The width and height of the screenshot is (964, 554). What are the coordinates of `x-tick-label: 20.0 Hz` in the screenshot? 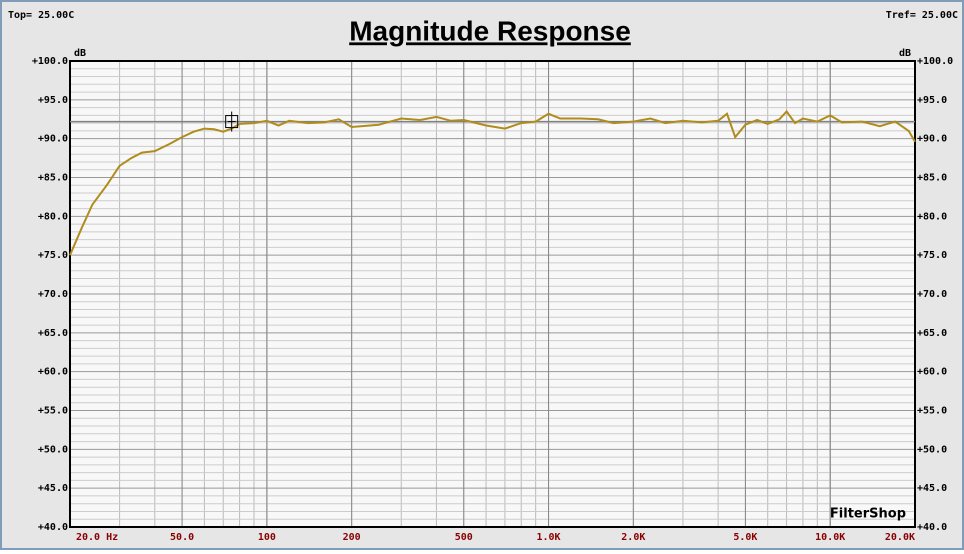 It's located at (97, 537).